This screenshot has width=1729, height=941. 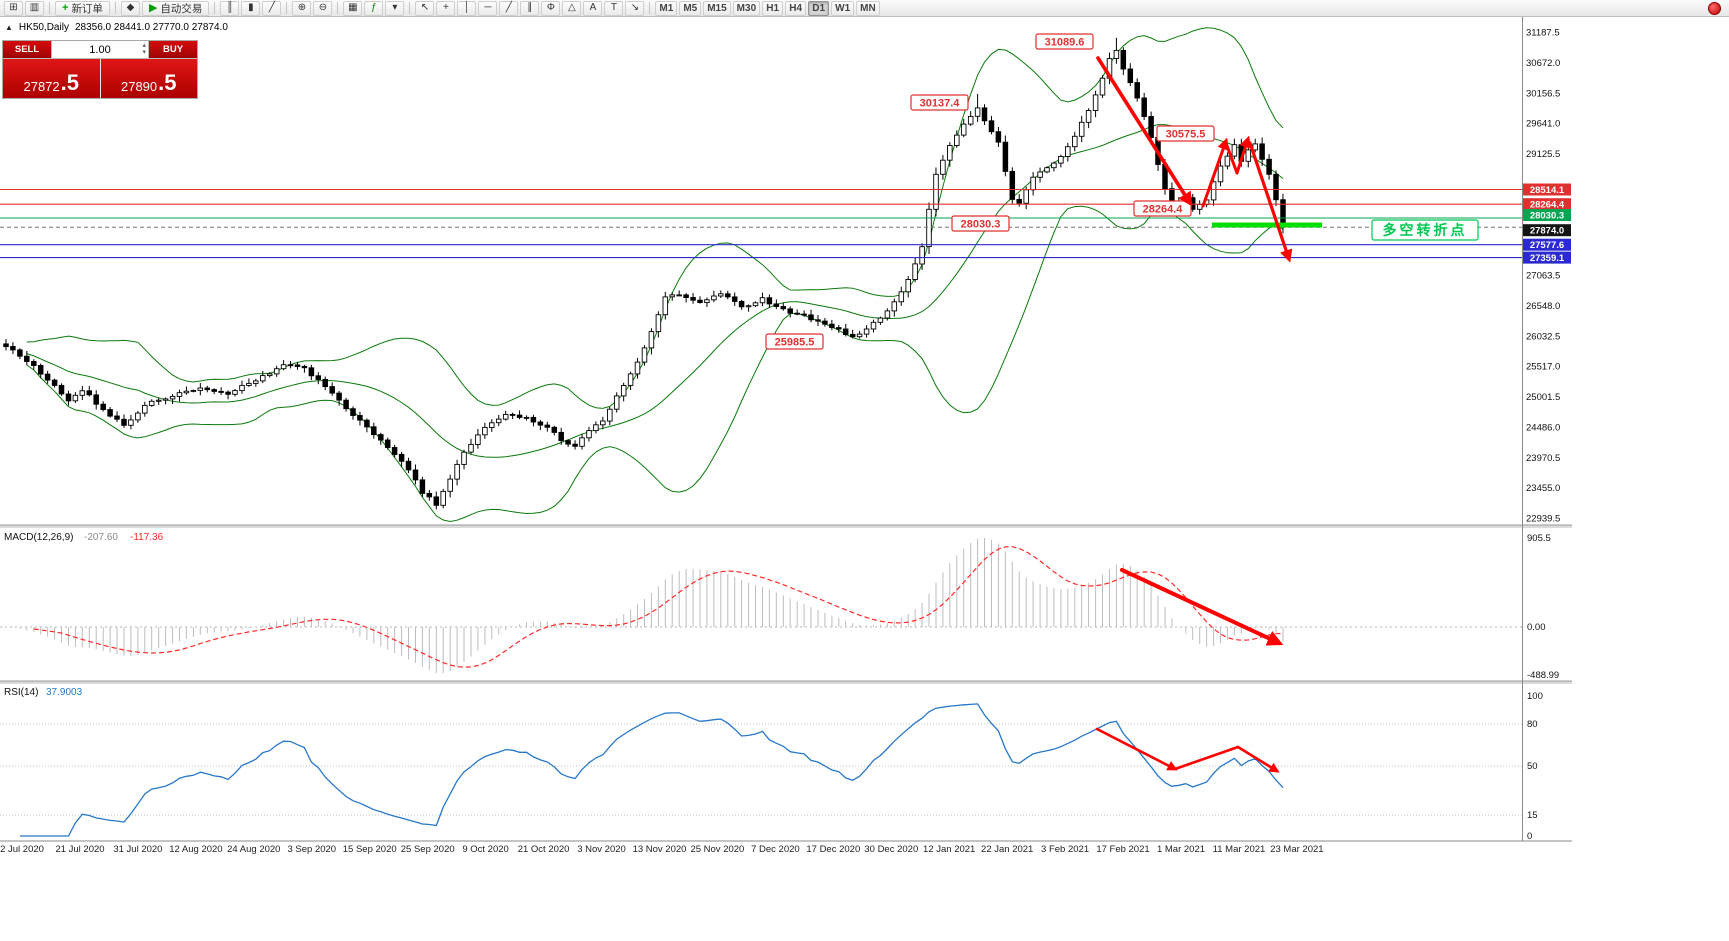 What do you see at coordinates (374, 8) in the screenshot?
I see `indicators-icon: ƒ` at bounding box center [374, 8].